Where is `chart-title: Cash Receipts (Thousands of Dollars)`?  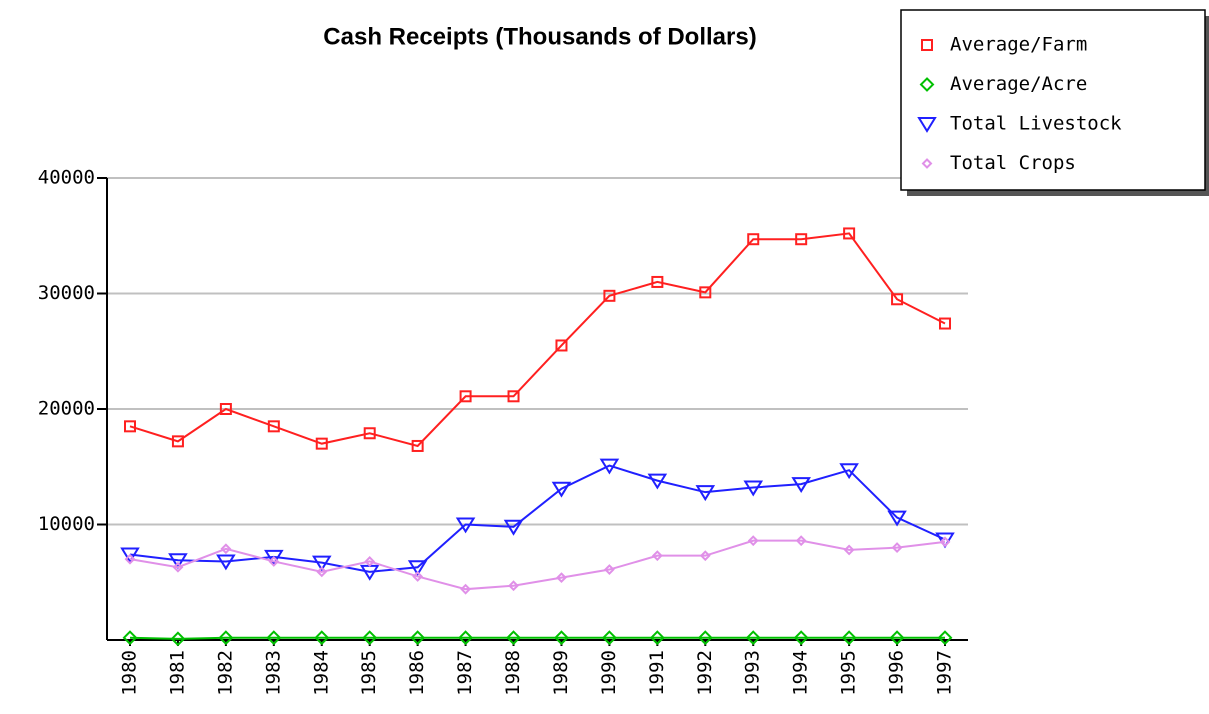 chart-title: Cash Receipts (Thousands of Dollars) is located at coordinates (539, 36).